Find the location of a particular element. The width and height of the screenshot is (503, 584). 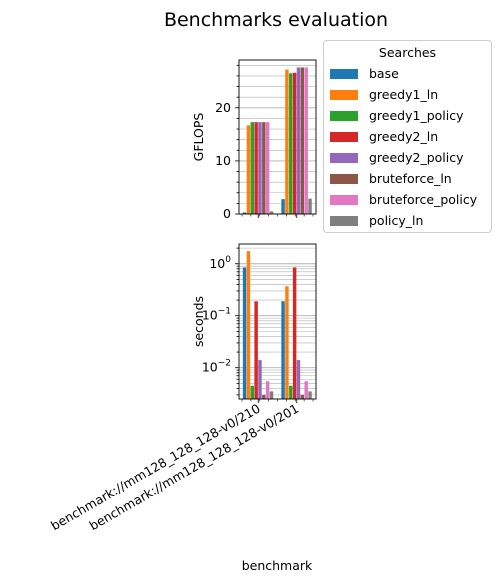

y-tick-label: 10⁰ is located at coordinates (220, 263).